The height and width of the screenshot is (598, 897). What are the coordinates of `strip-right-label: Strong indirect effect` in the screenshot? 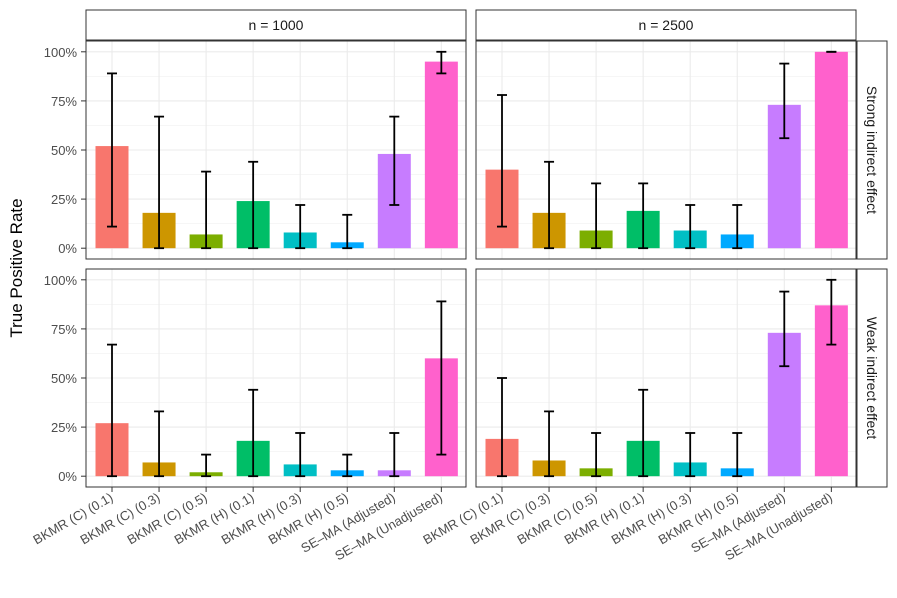 It's located at (872, 150).